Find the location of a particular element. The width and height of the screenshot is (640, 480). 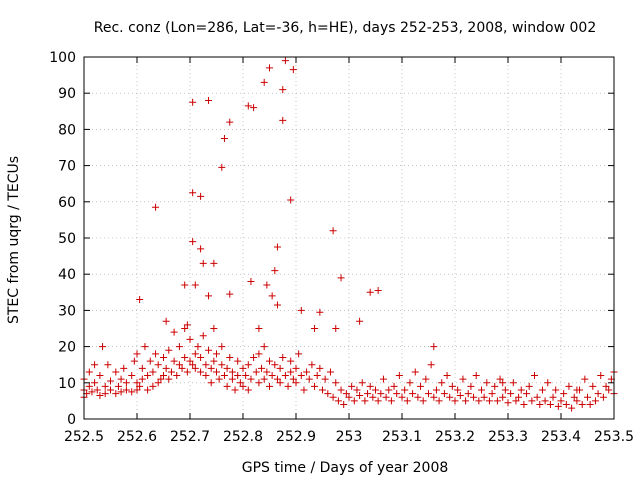

y-tick-label: 80 is located at coordinates (67, 130).